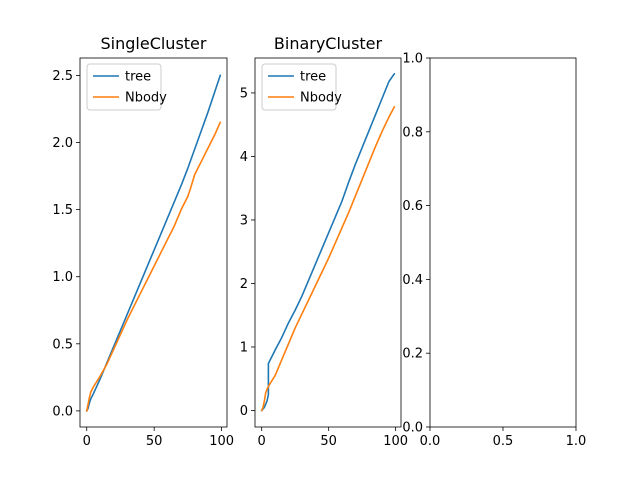  What do you see at coordinates (154, 43) in the screenshot?
I see `chart-title: SingleCluster` at bounding box center [154, 43].